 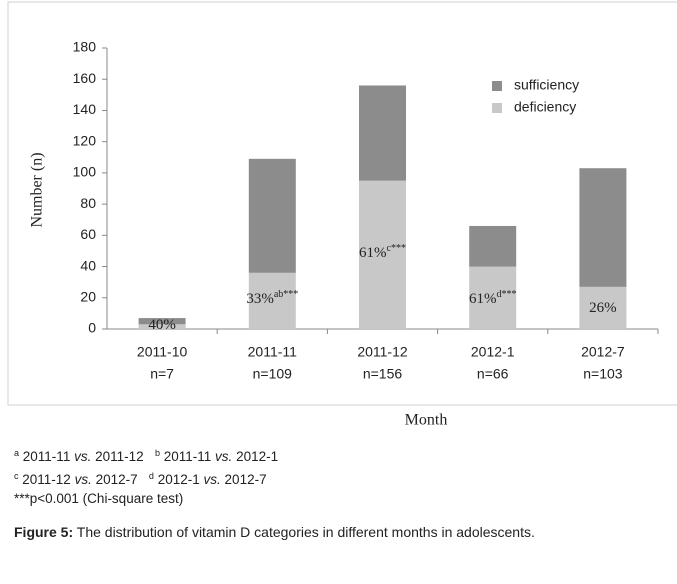 I want to click on x-tick-label: 2011-11, so click(x=273, y=352).